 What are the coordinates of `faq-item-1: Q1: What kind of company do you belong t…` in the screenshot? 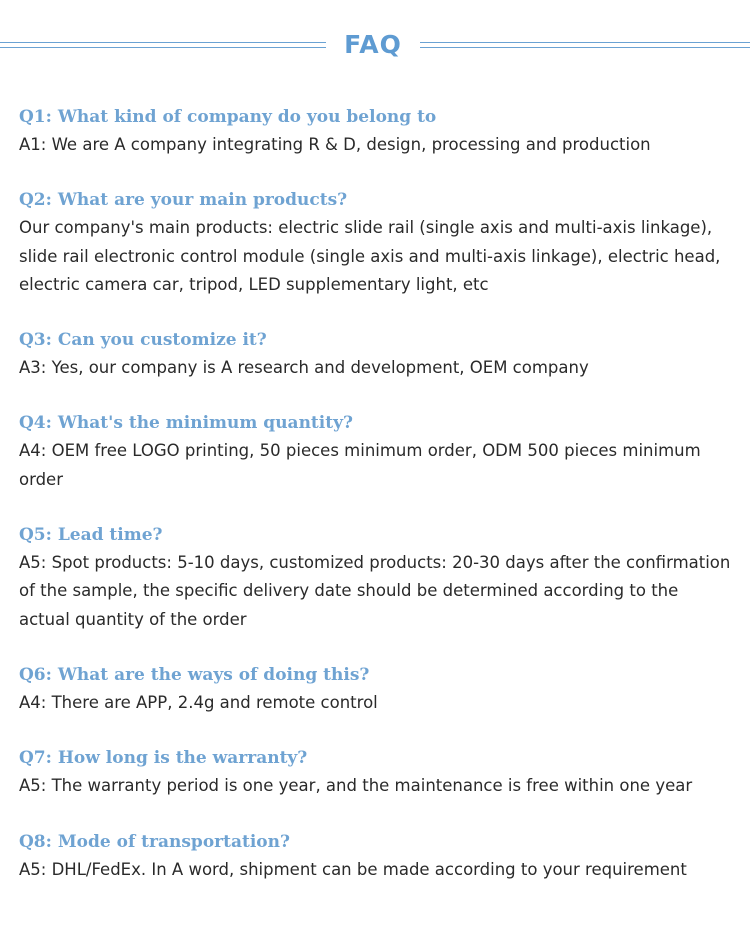 It's located at (376, 131).